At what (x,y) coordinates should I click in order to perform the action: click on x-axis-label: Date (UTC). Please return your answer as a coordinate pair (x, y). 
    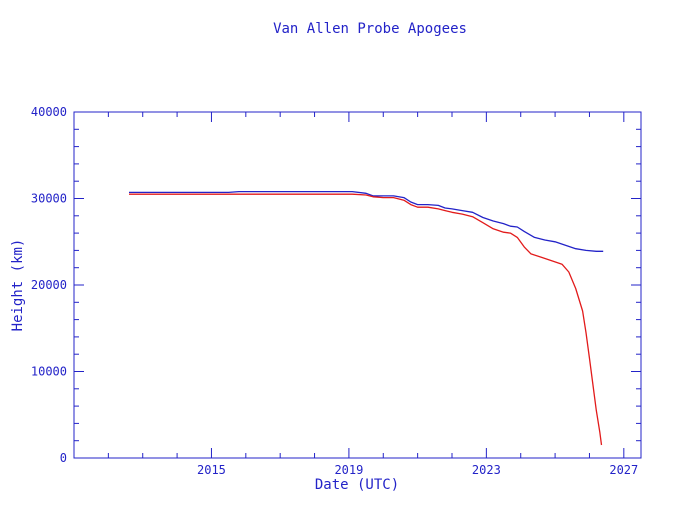
    Looking at the image, I should click on (357, 485).